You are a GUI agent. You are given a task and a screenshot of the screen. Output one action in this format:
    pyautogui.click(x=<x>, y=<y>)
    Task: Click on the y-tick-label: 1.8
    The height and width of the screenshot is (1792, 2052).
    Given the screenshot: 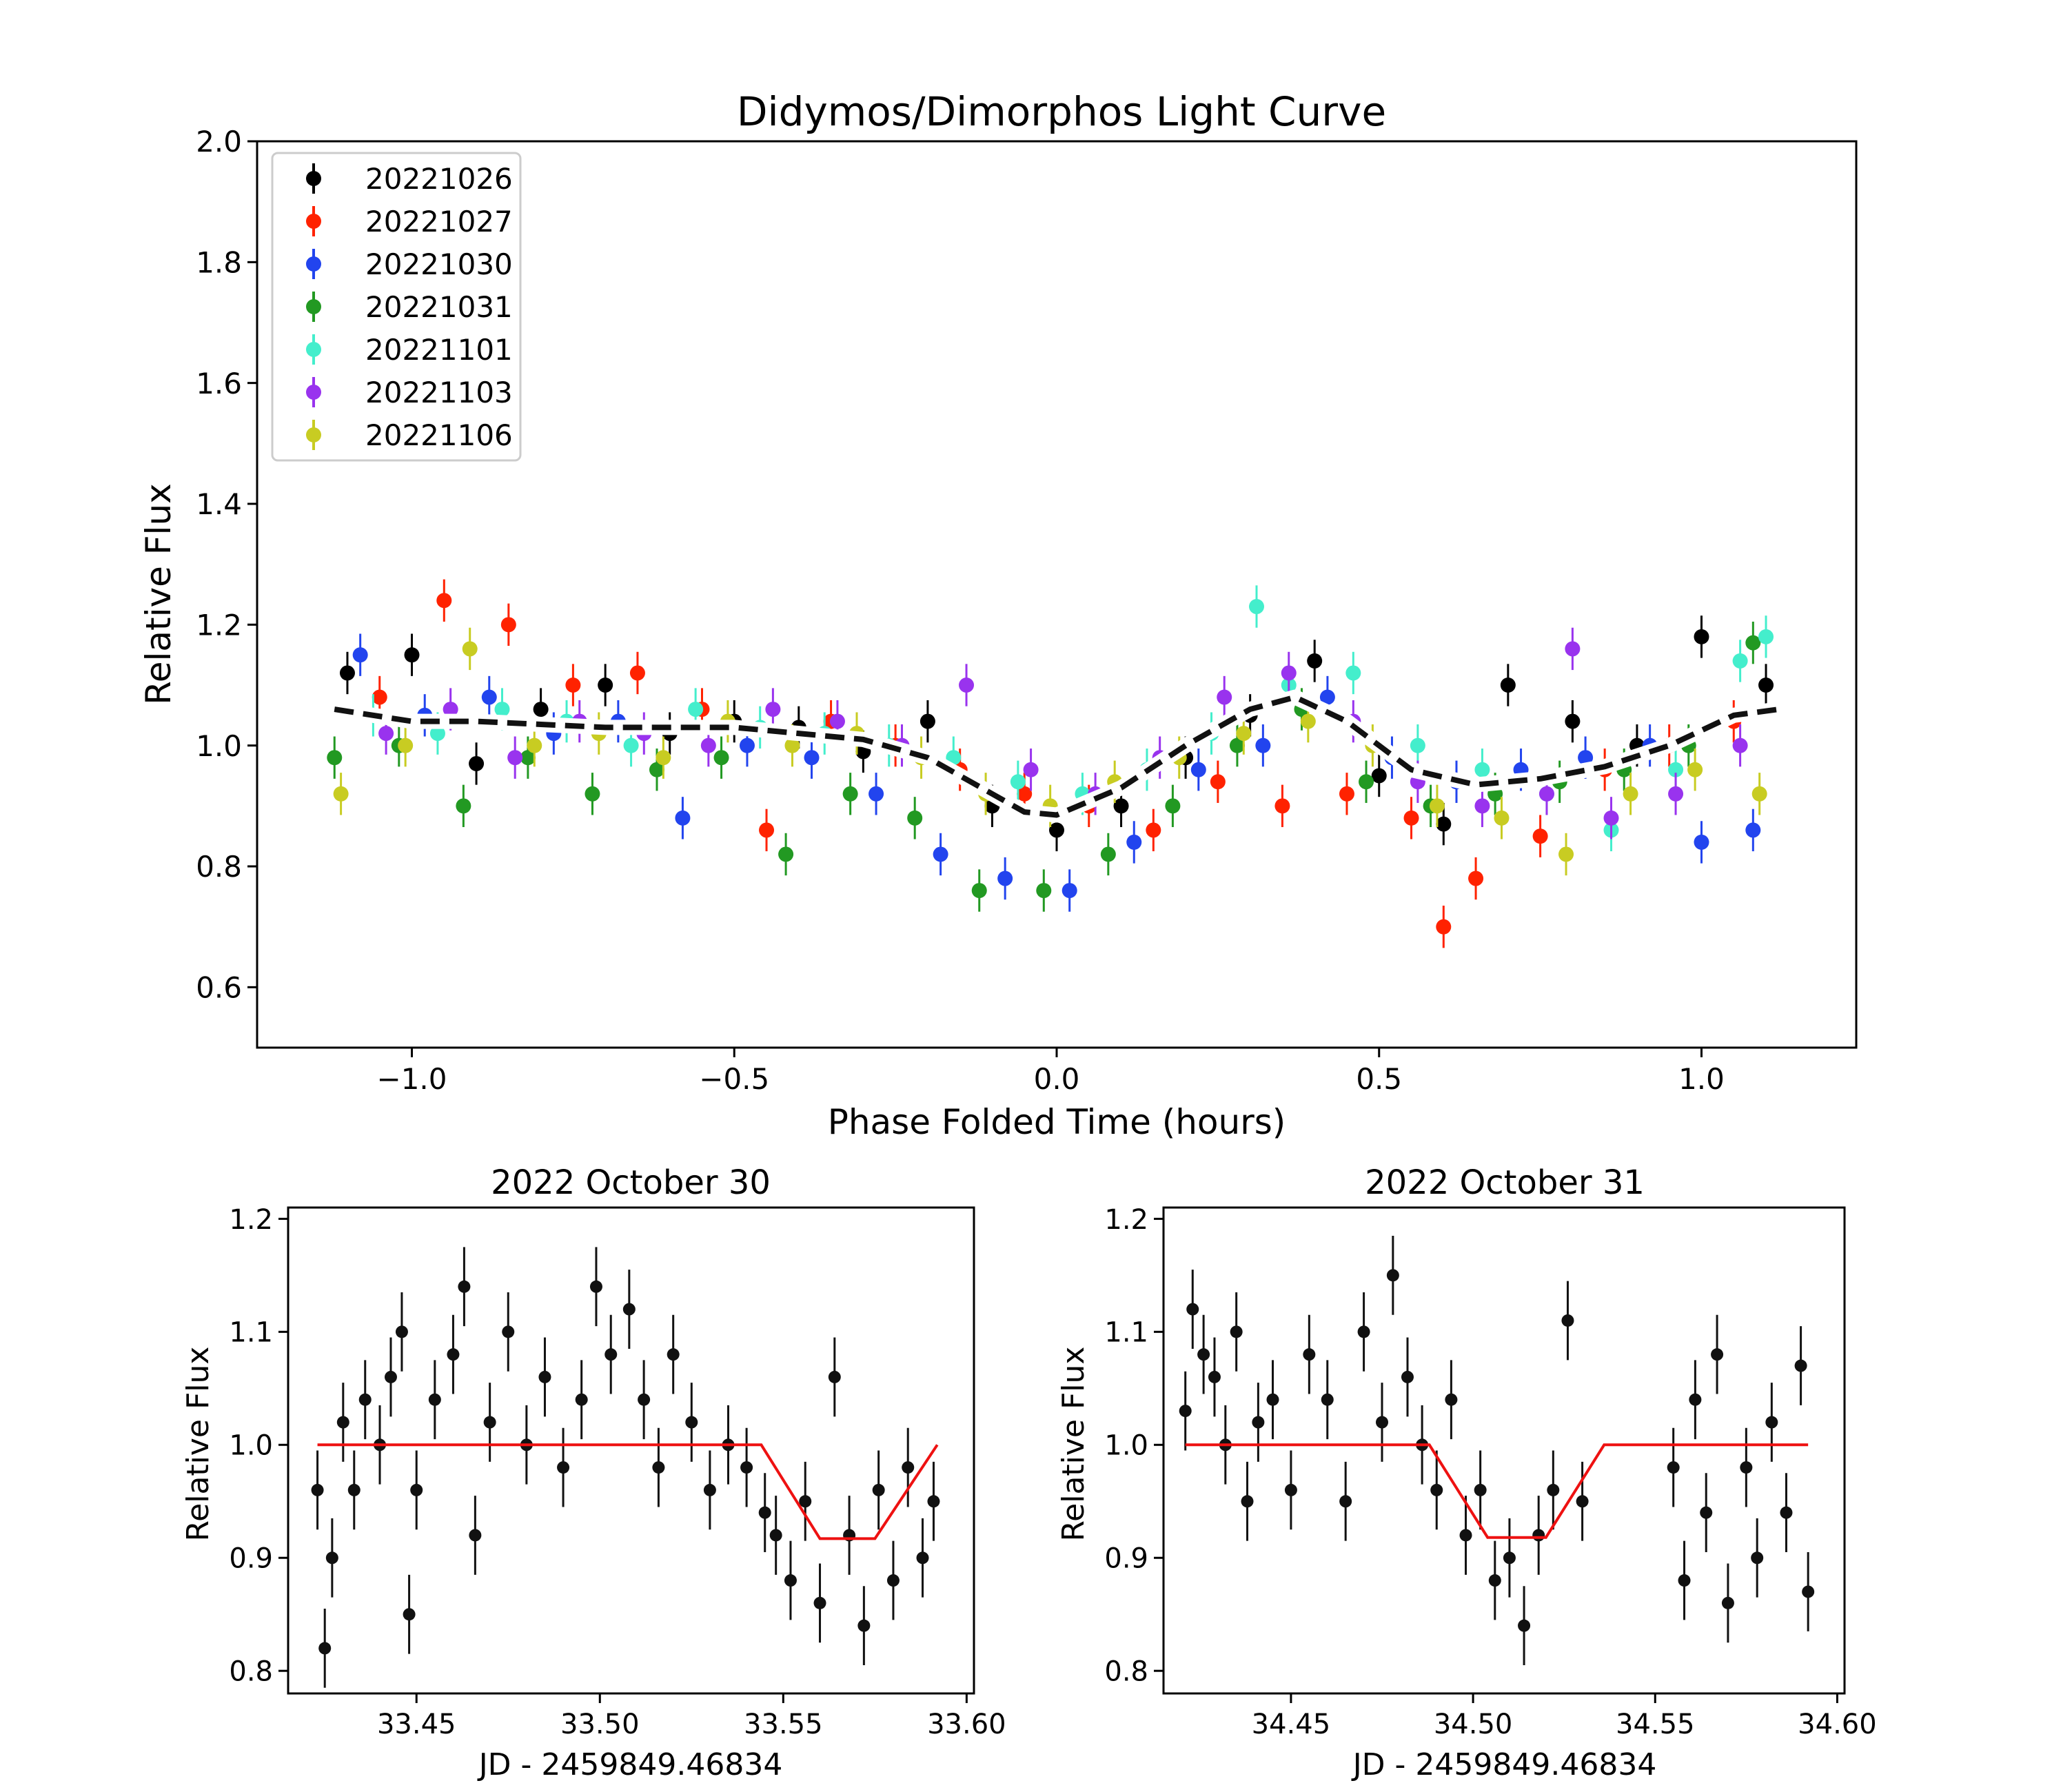 What is the action you would take?
    pyautogui.click(x=219, y=262)
    